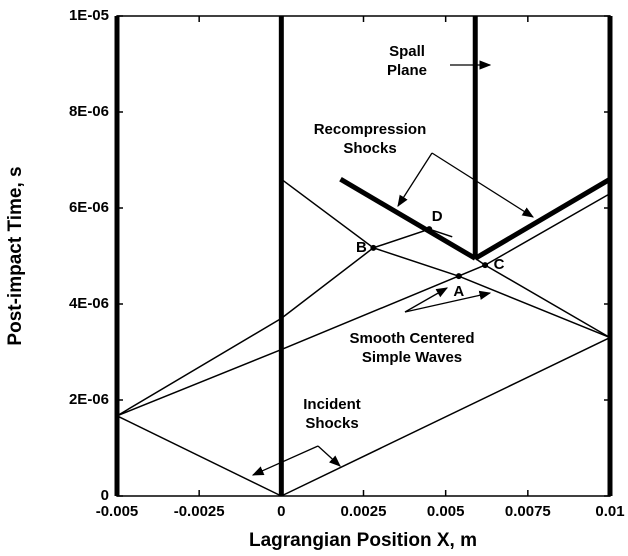  What do you see at coordinates (199, 456) in the screenshot?
I see `wave-path` at bounding box center [199, 456].